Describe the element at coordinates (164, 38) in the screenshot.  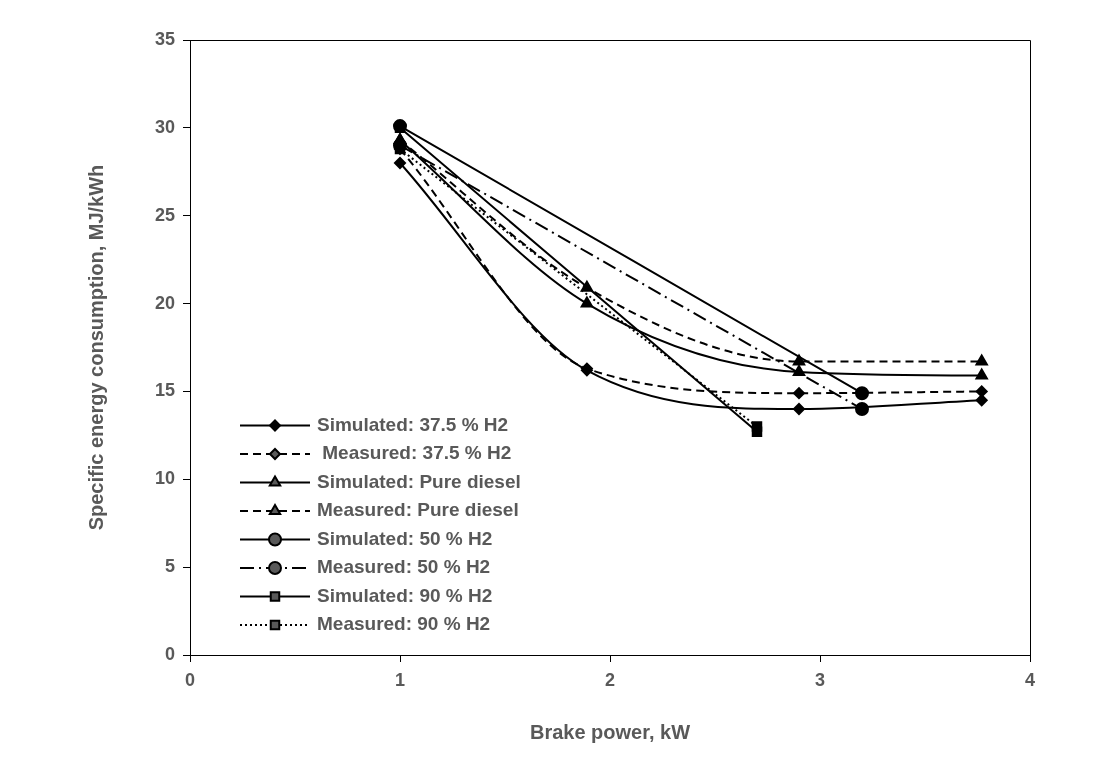
I see `y-tick-label: 35` at that location.